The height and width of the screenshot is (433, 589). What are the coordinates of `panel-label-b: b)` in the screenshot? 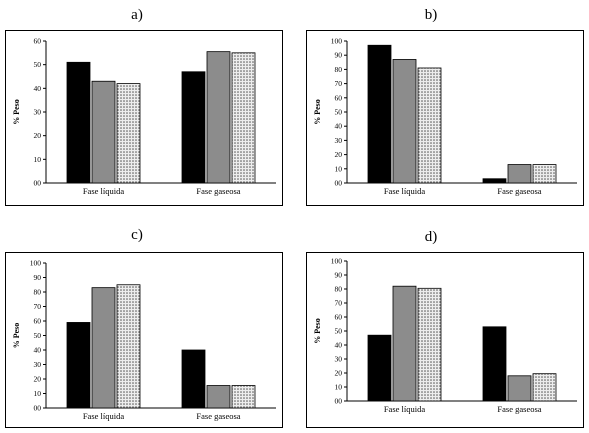 It's located at (431, 15).